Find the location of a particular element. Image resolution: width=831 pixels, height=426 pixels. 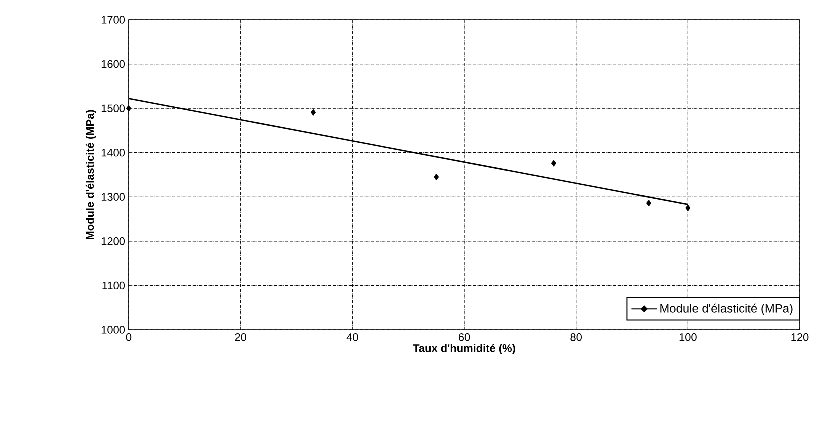

x-tick-label: 100 is located at coordinates (688, 338).